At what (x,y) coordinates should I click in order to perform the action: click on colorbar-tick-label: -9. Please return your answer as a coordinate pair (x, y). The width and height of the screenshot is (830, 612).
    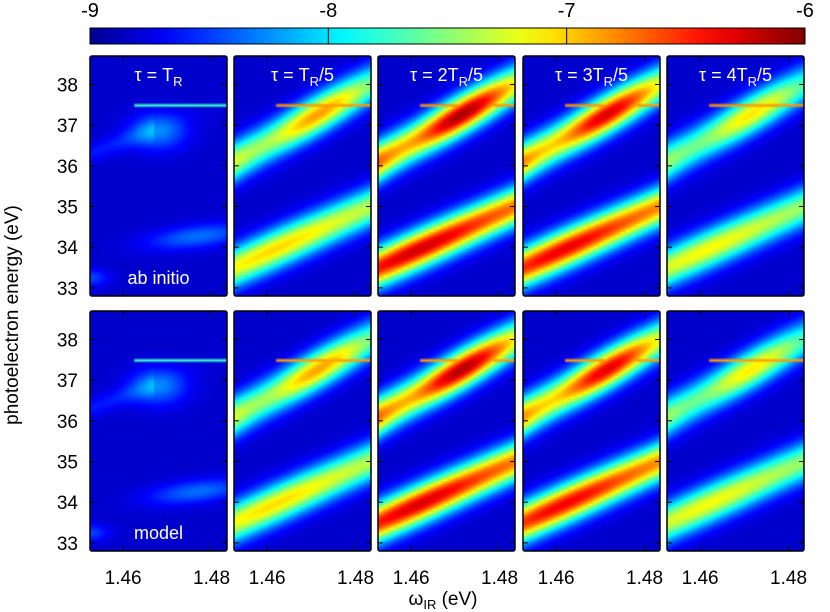
    Looking at the image, I should click on (90, 11).